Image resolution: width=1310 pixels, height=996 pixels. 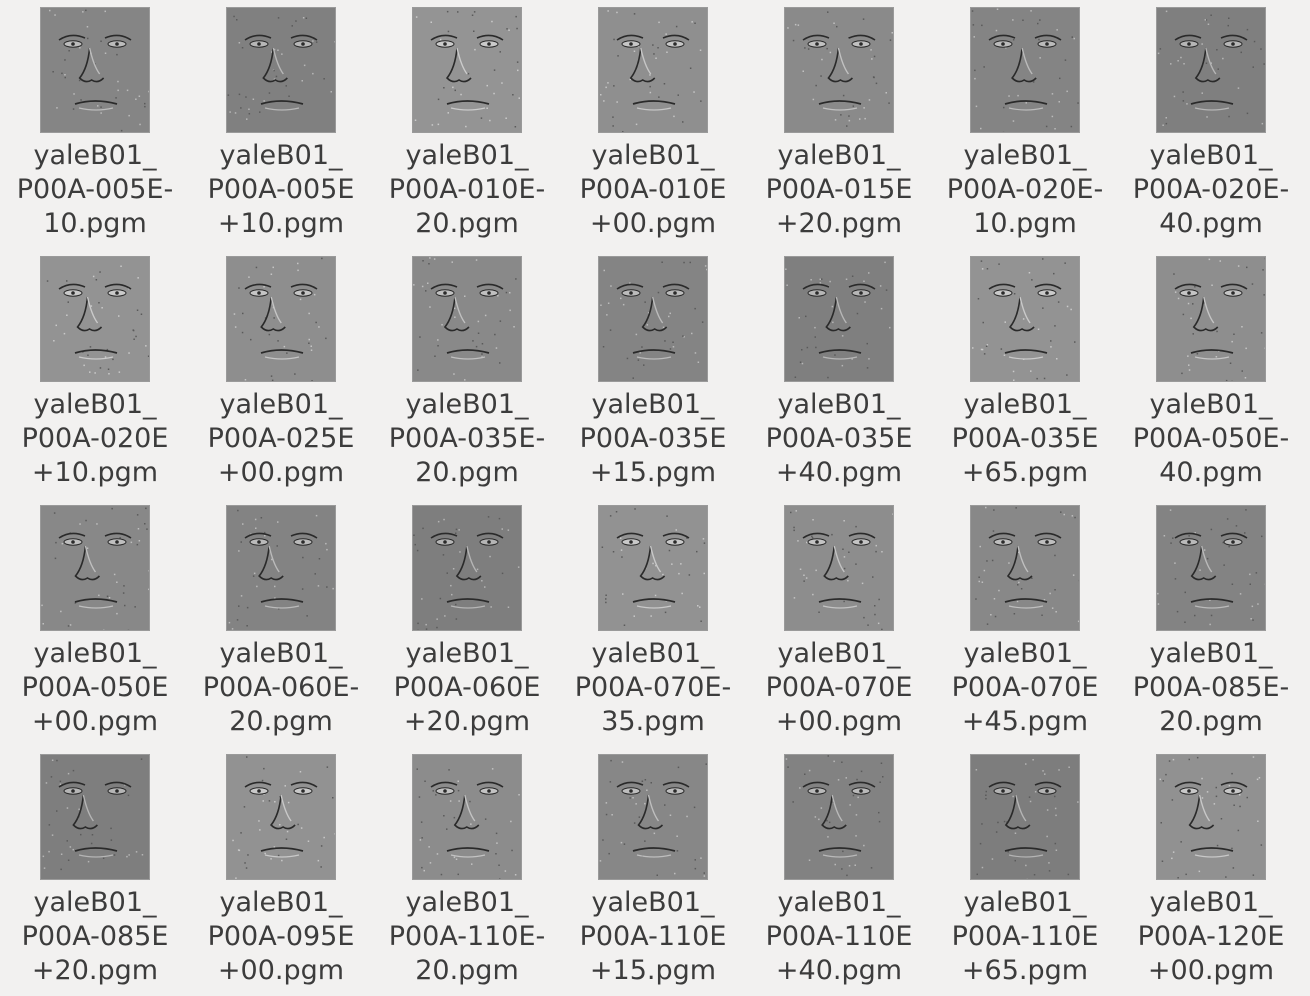 I want to click on file-icon-item: yaleB01_ P00A-120E +00.pgm, so click(x=1211, y=871).